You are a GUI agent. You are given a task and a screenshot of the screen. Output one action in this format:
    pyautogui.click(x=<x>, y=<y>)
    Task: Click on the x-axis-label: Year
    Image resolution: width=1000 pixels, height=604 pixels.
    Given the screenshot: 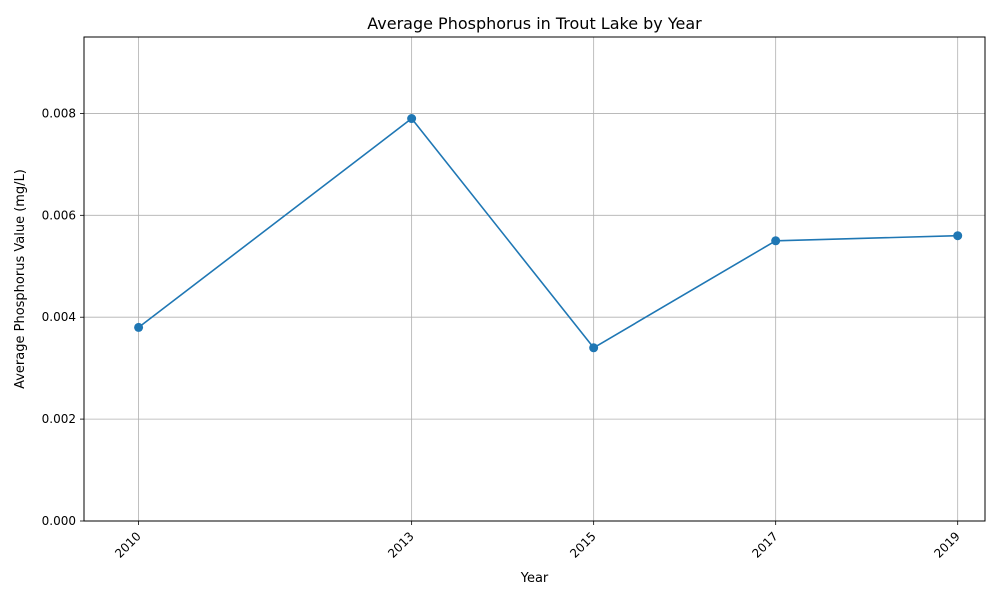 What is the action you would take?
    pyautogui.click(x=534, y=578)
    